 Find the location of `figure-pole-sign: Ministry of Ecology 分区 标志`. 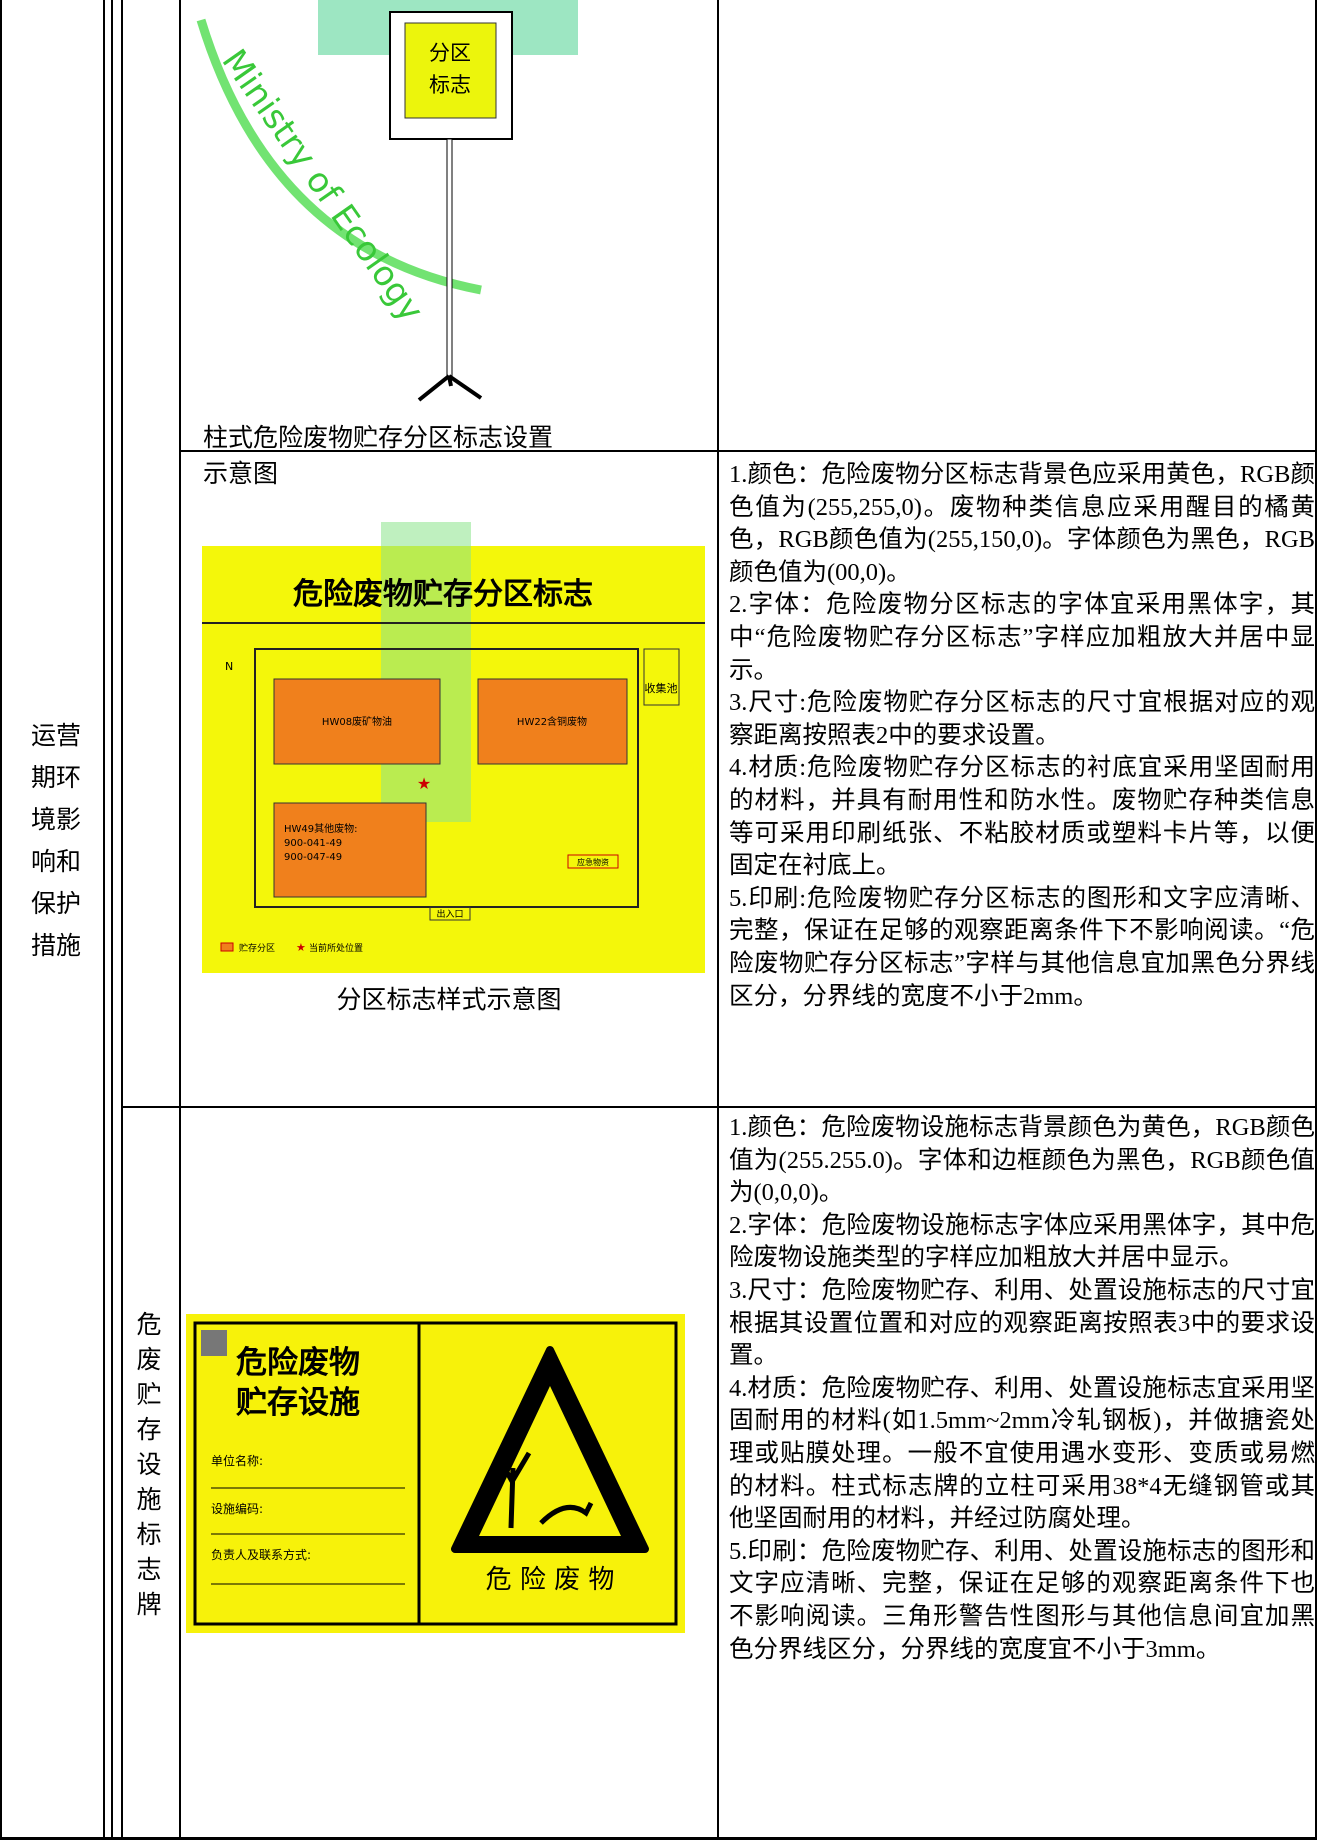

figure-pole-sign: Ministry of Ecology 分区 标志 is located at coordinates (387, 201).